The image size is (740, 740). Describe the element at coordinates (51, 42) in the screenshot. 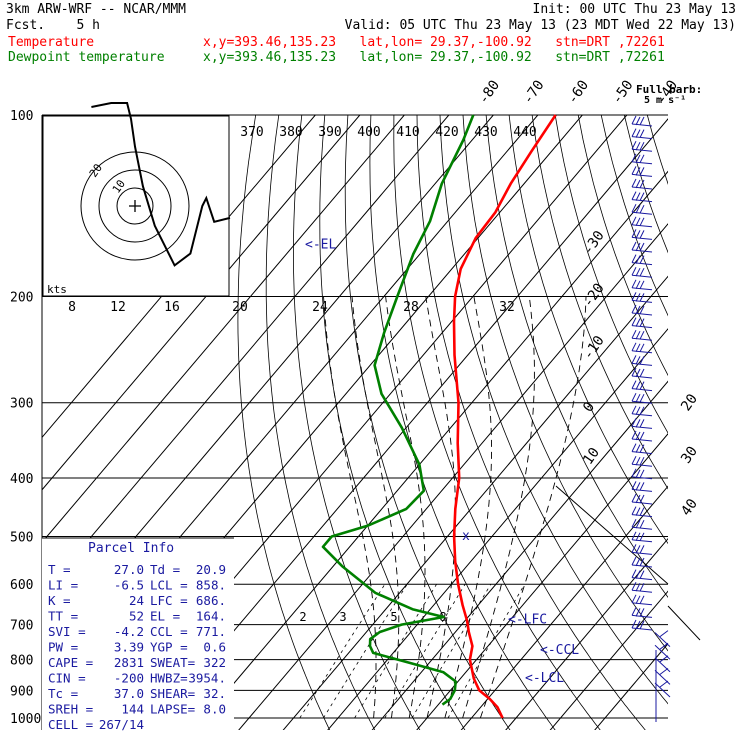

I see `temperature-legend-label: Temperature` at that location.